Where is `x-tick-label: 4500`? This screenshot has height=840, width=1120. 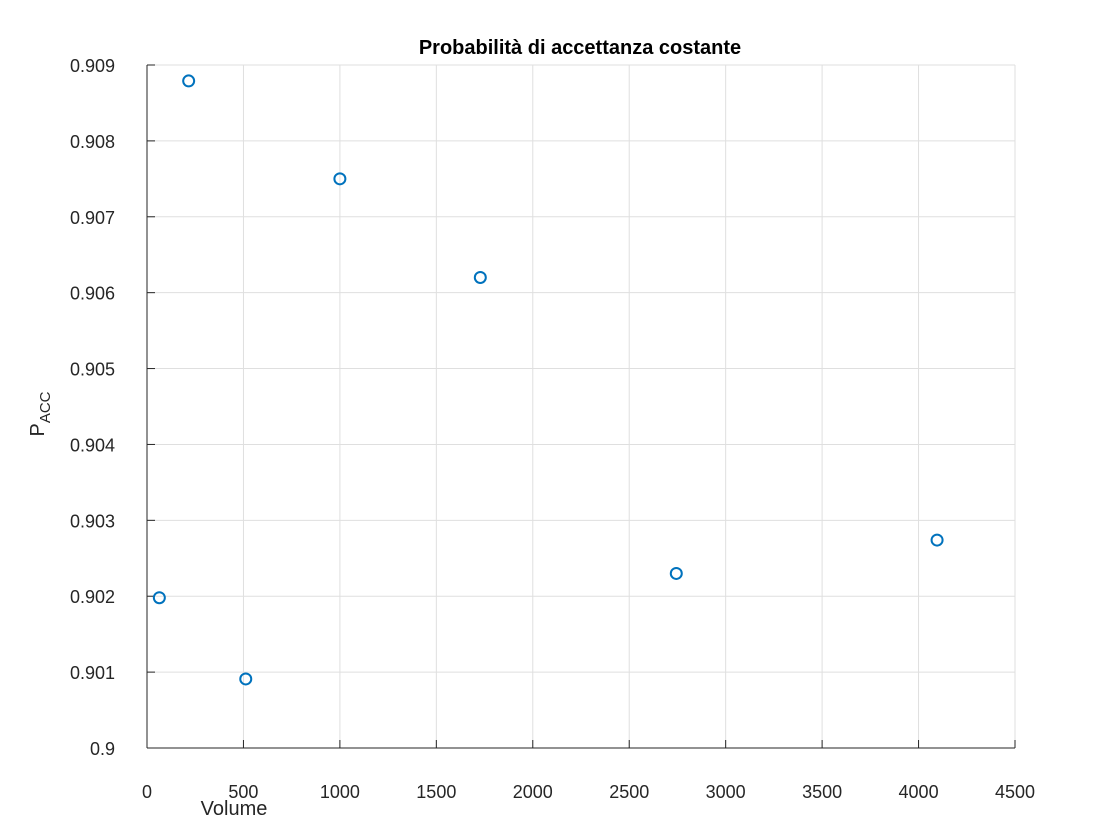
x-tick-label: 4500 is located at coordinates (1015, 792).